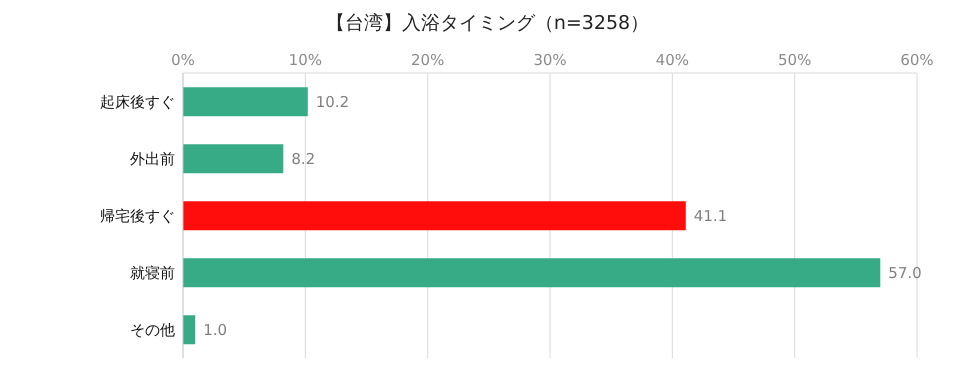 The width and height of the screenshot is (975, 382). Describe the element at coordinates (305, 60) in the screenshot. I see `x-tick-label: 10%` at that location.